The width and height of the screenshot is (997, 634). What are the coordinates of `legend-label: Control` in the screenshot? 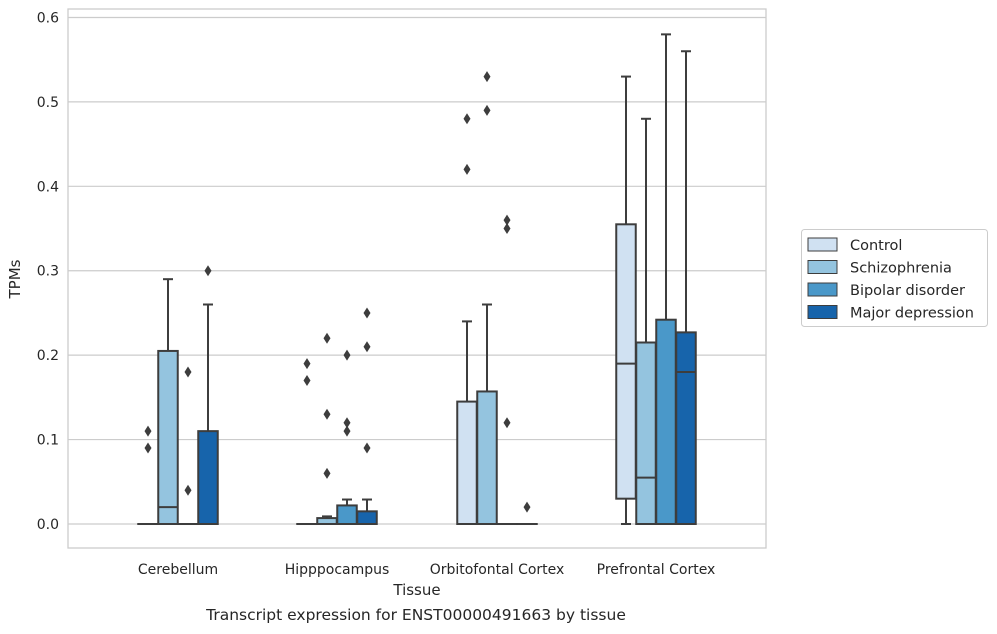 It's located at (876, 246).